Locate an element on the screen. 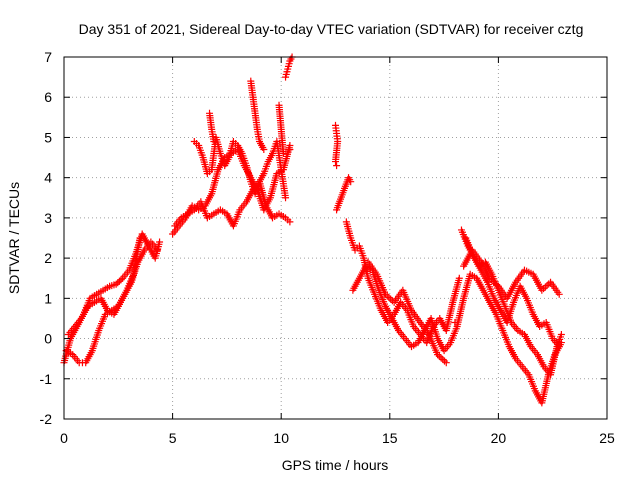  y-tick-label: 0 is located at coordinates (48, 339).